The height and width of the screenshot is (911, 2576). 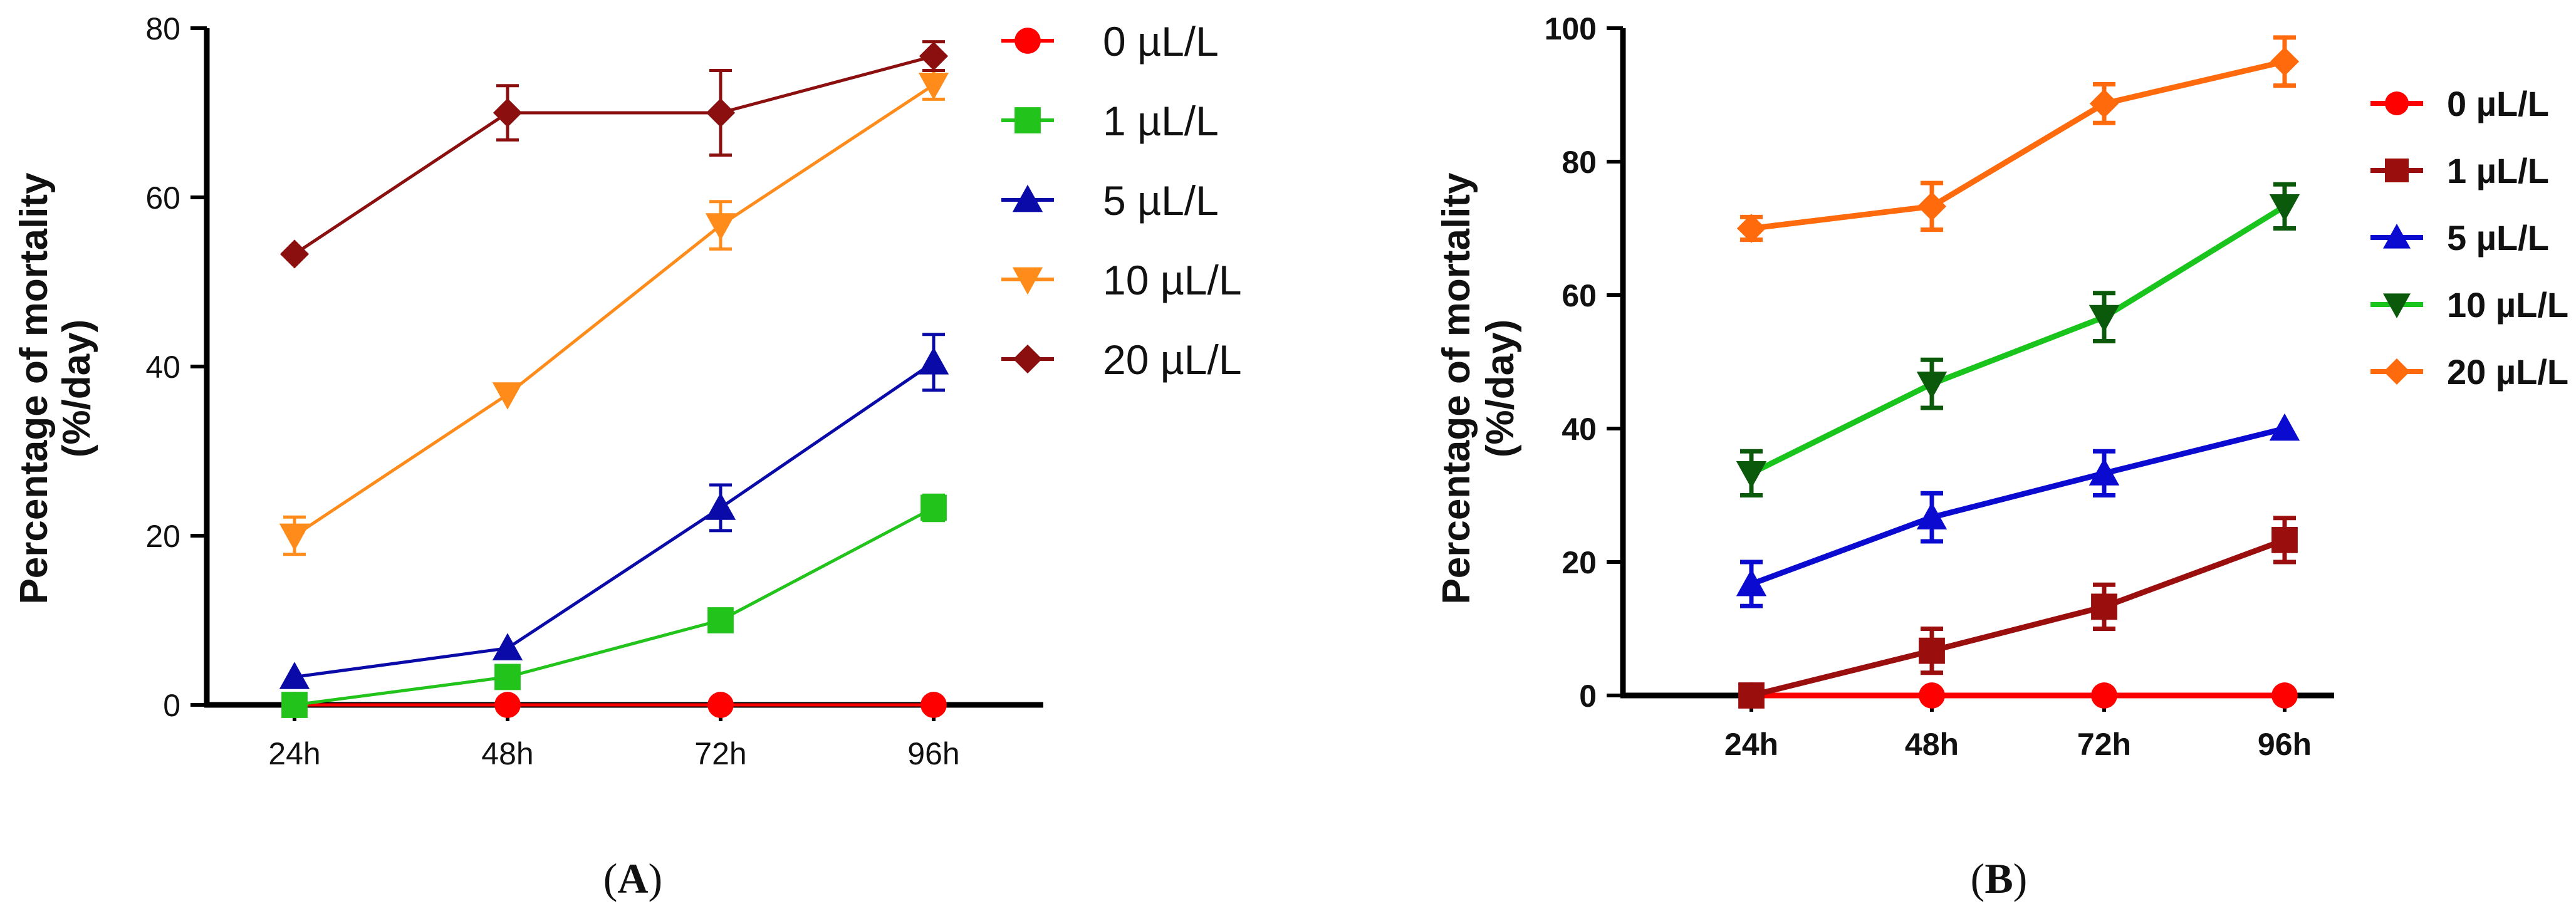 I want to click on panel-b-y-tick-label: 60, so click(x=1579, y=295).